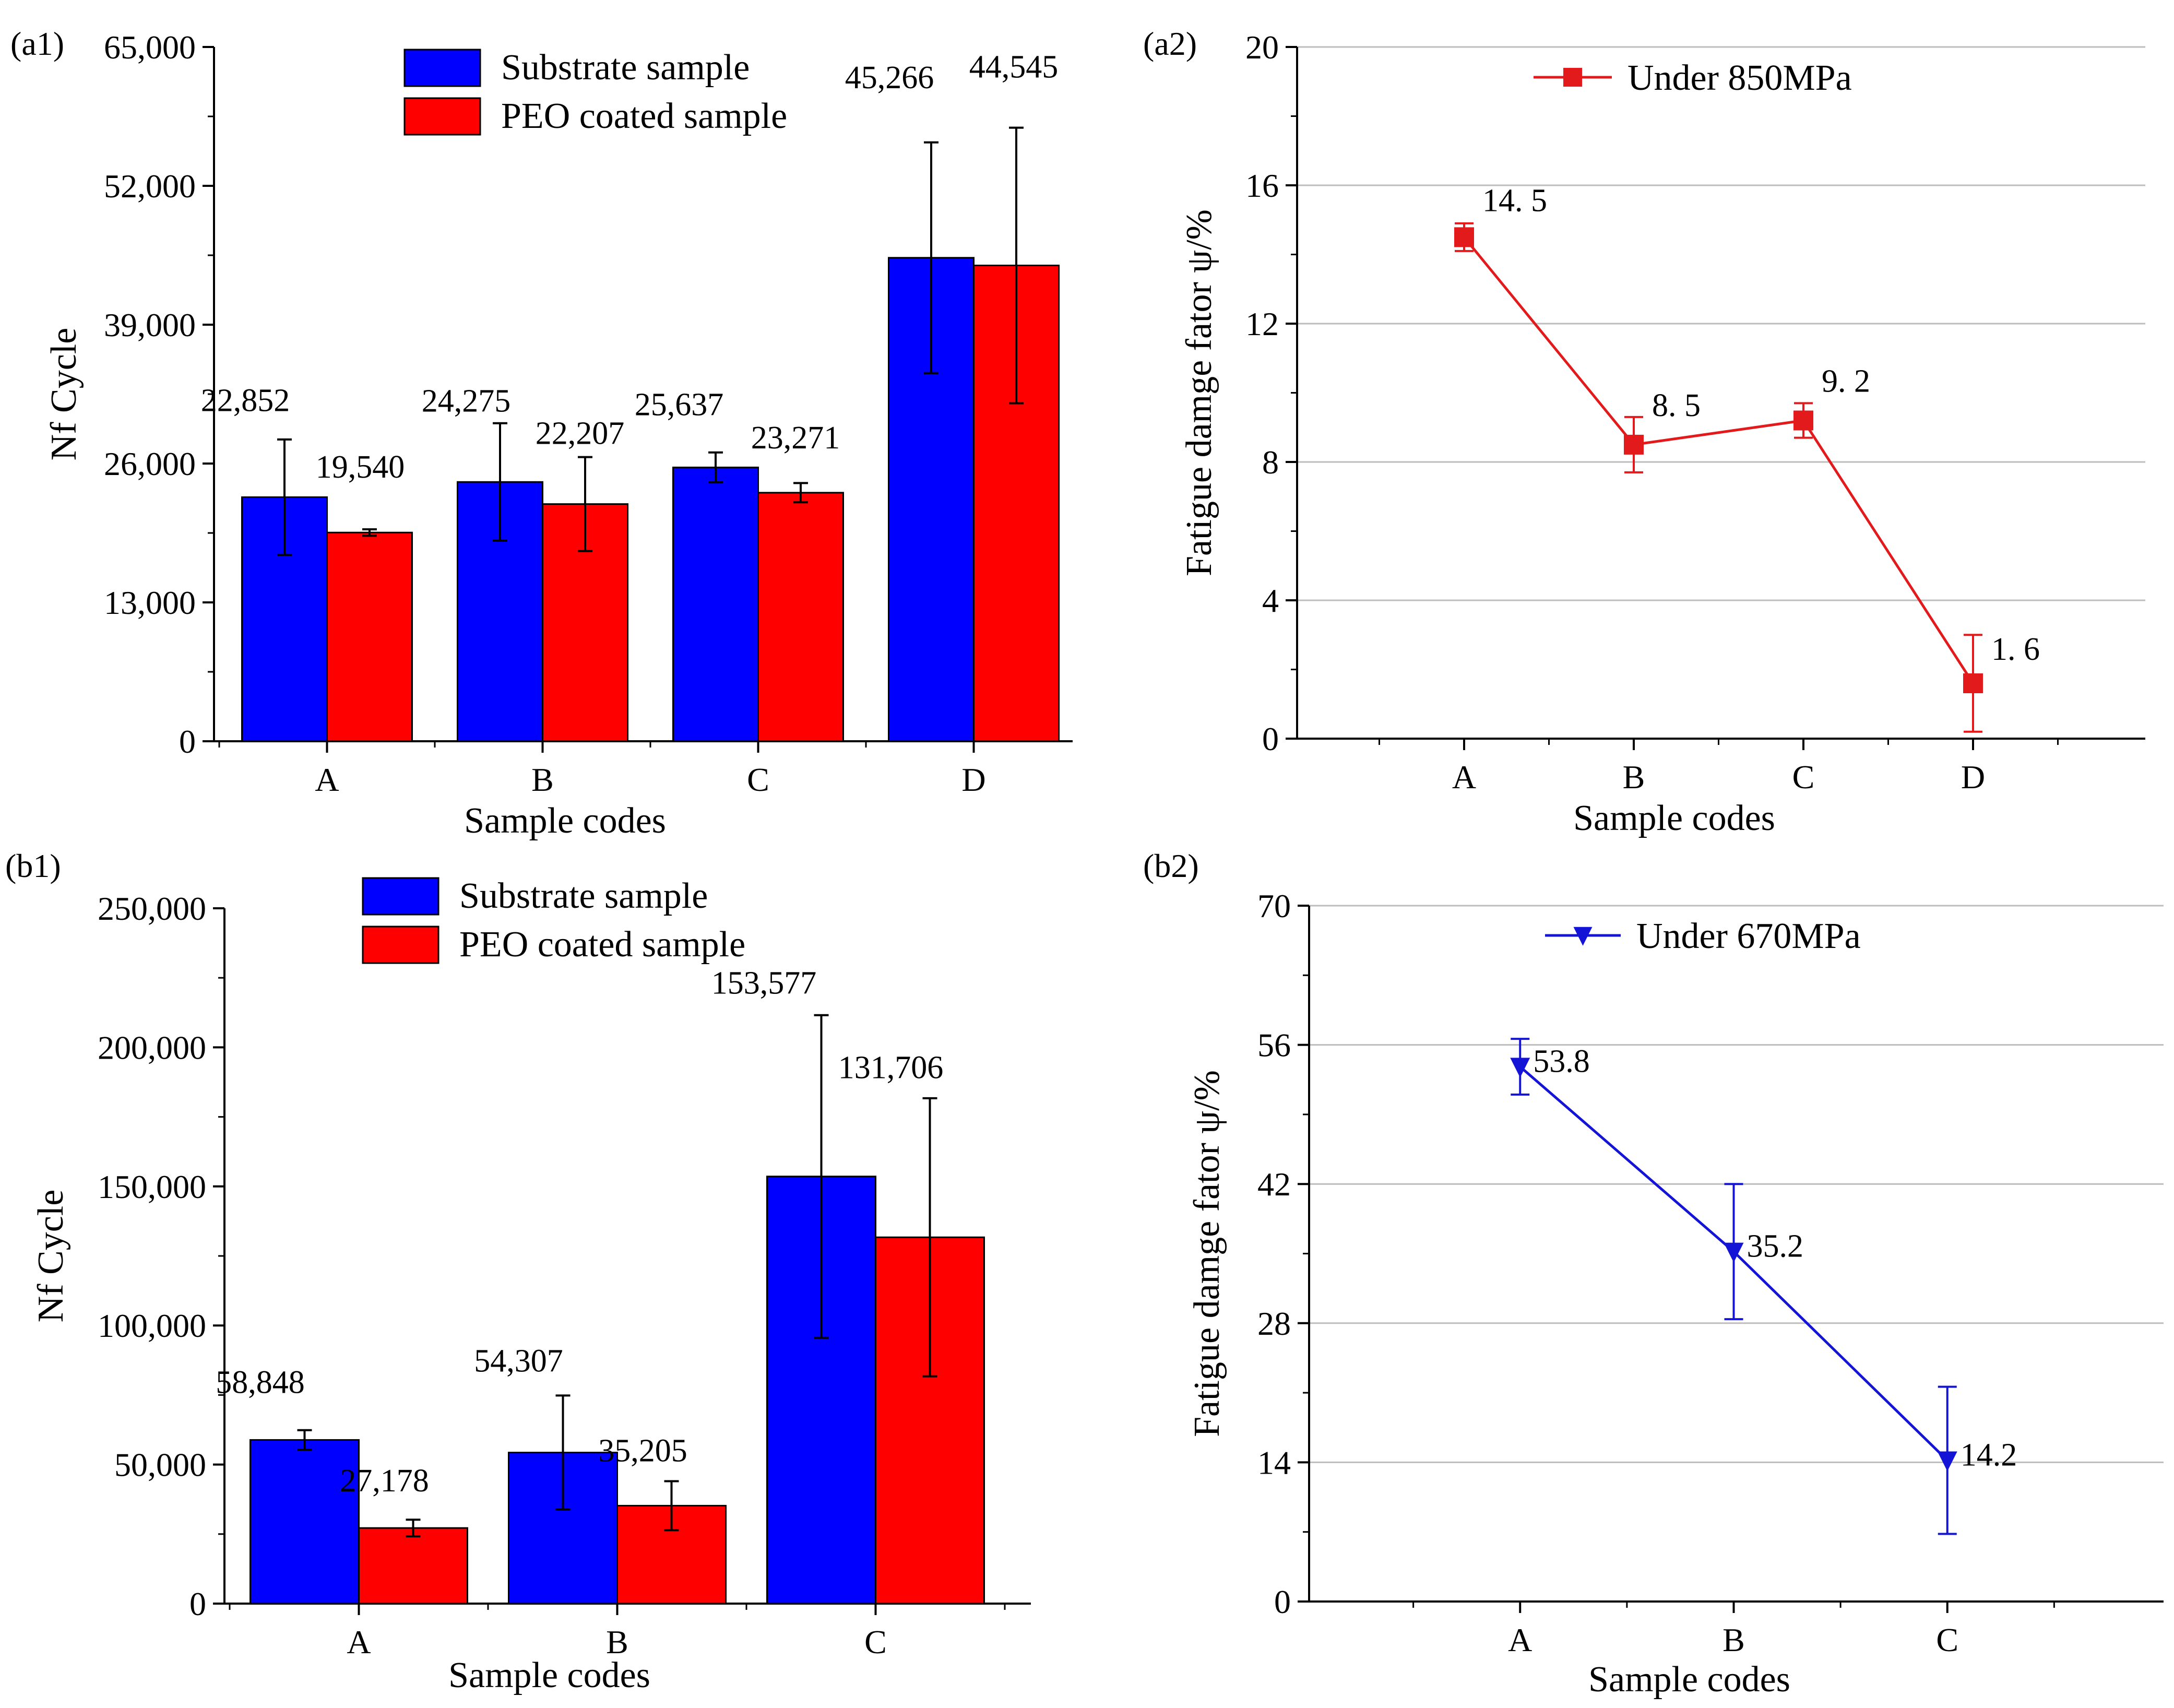 The image size is (2174, 1708). I want to click on b1-xtick-label-0: A, so click(359, 1641).